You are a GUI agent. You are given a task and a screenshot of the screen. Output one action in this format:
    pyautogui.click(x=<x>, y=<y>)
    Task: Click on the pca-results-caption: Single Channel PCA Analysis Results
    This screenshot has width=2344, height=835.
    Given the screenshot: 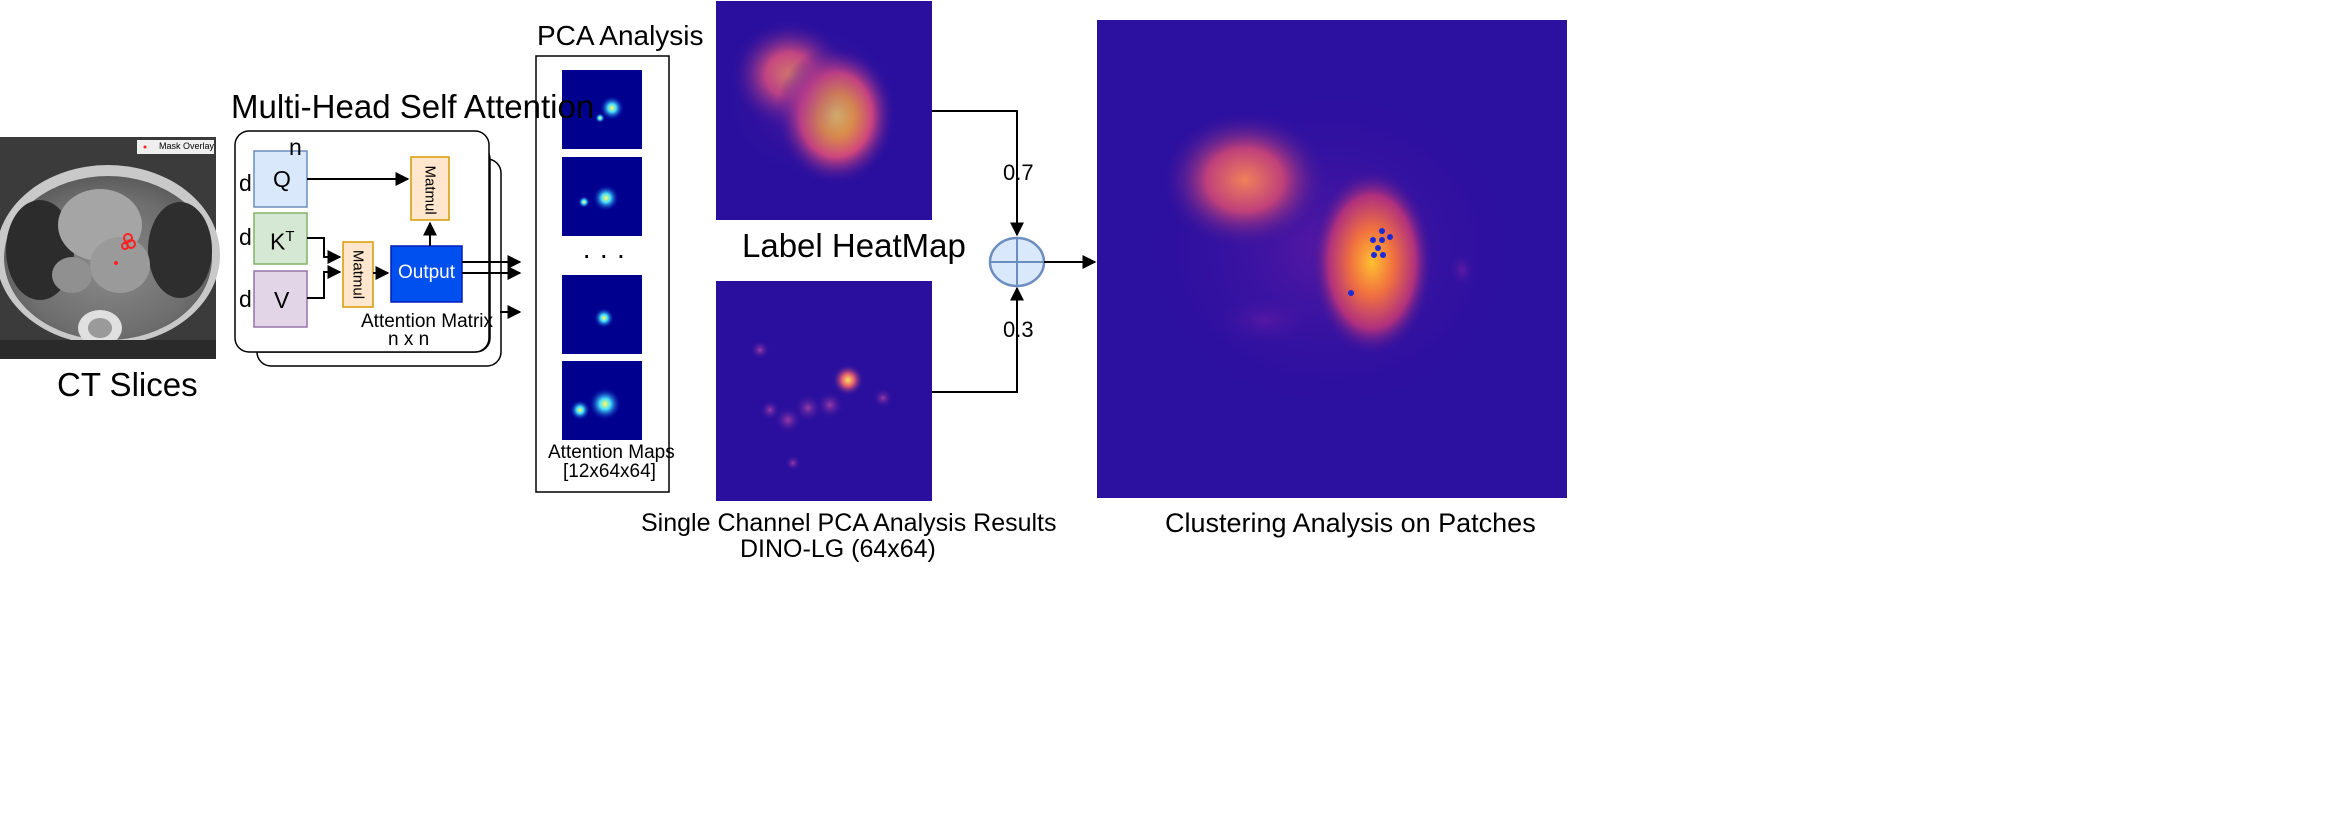 What is the action you would take?
    pyautogui.click(x=849, y=523)
    